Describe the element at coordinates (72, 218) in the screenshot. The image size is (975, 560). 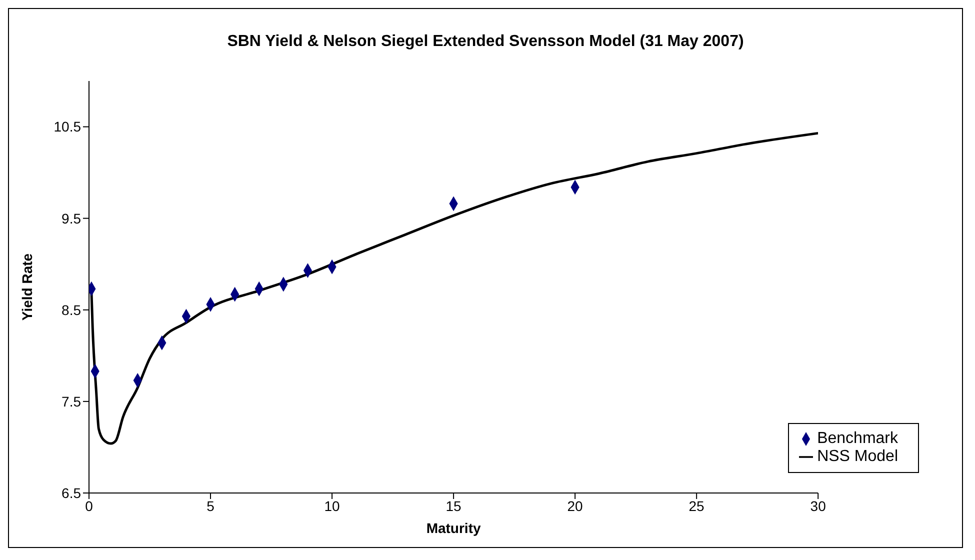
I see `y-tick-label: 9.5` at that location.